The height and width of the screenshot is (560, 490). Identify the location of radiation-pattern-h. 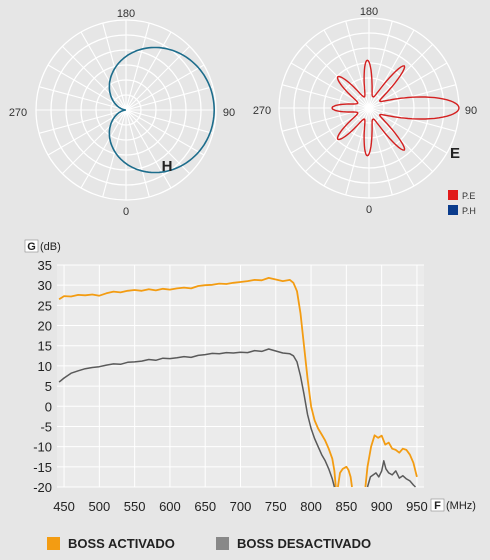
(162, 110).